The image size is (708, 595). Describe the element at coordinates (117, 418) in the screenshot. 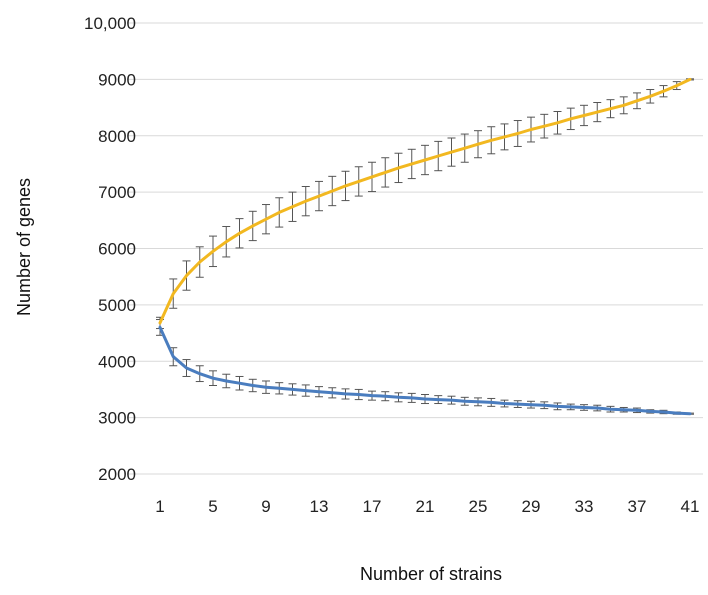

I see `y-tick-label: 3000` at that location.